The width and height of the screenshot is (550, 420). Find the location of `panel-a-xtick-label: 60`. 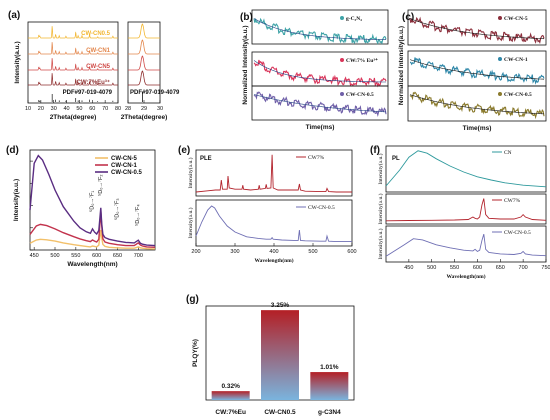

panel-a-xtick-label: 60 is located at coordinates (92, 109).